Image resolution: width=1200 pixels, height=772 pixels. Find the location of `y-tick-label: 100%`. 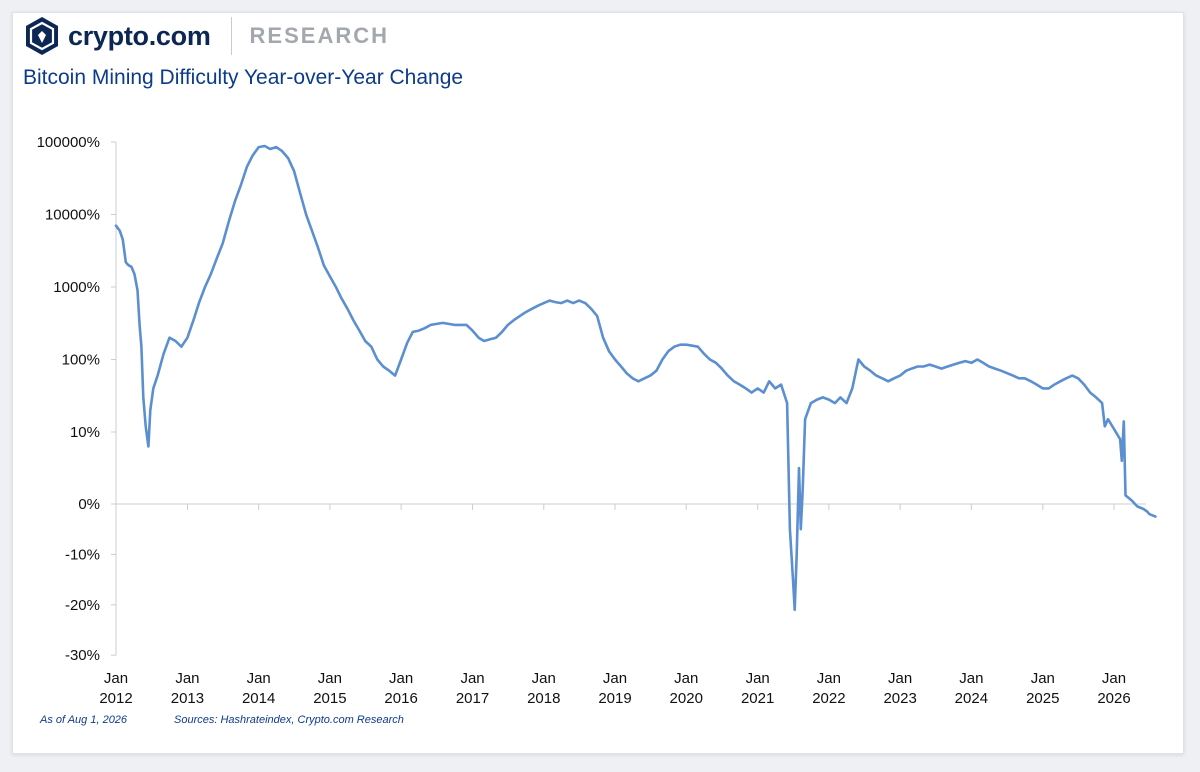

y-tick-label: 100% is located at coordinates (81, 360).